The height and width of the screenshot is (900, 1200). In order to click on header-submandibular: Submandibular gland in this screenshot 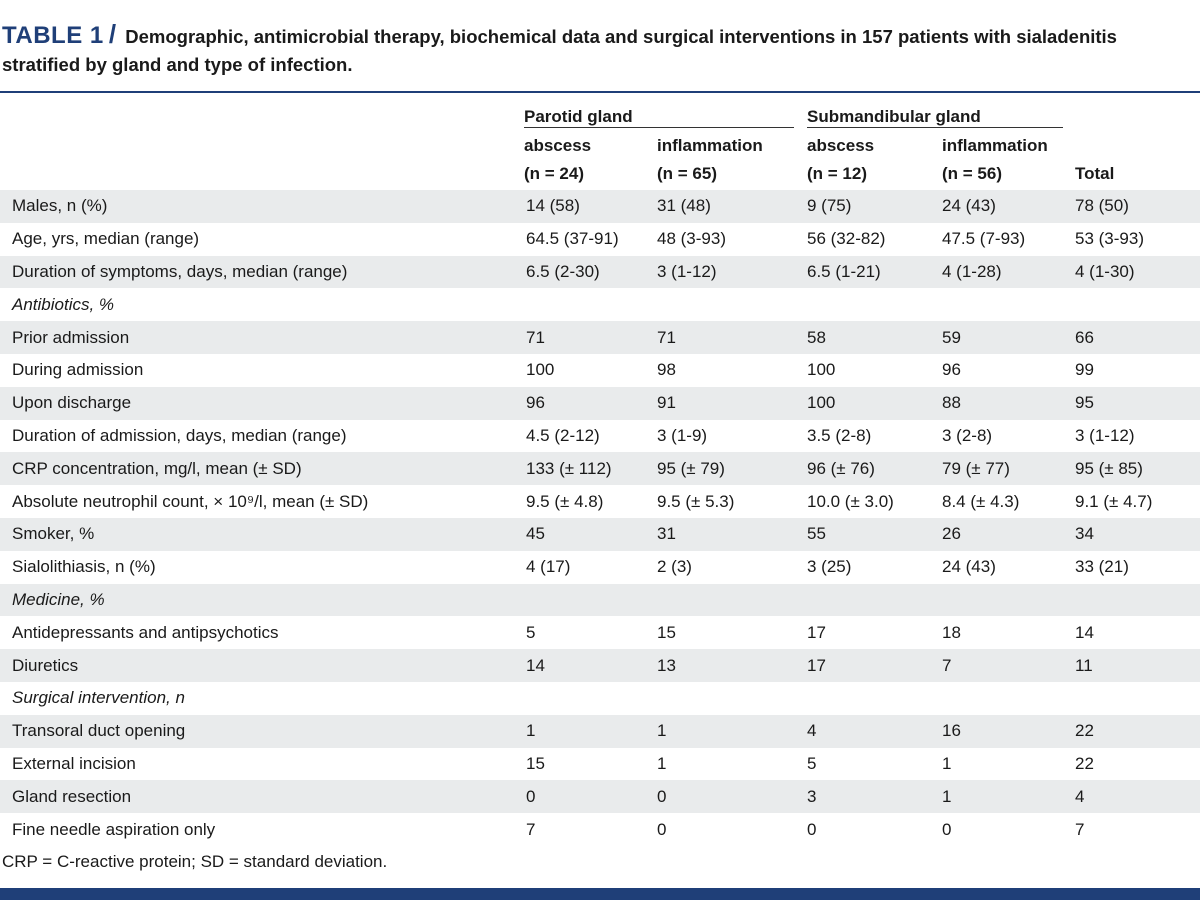, I will do `click(929, 112)`.